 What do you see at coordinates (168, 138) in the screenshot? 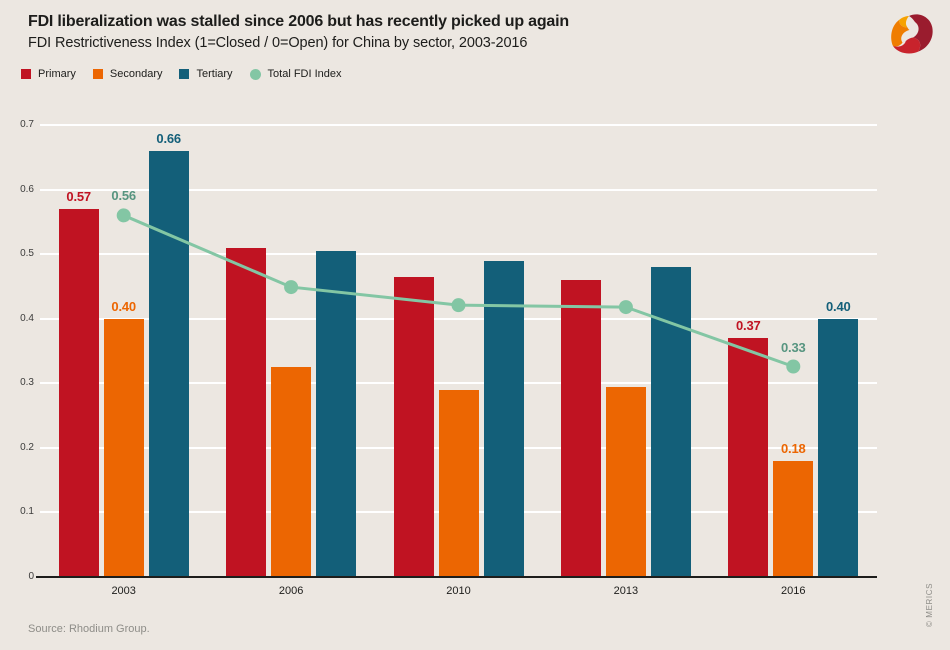
I see `value-label-tertiary-2003: 0.66` at bounding box center [168, 138].